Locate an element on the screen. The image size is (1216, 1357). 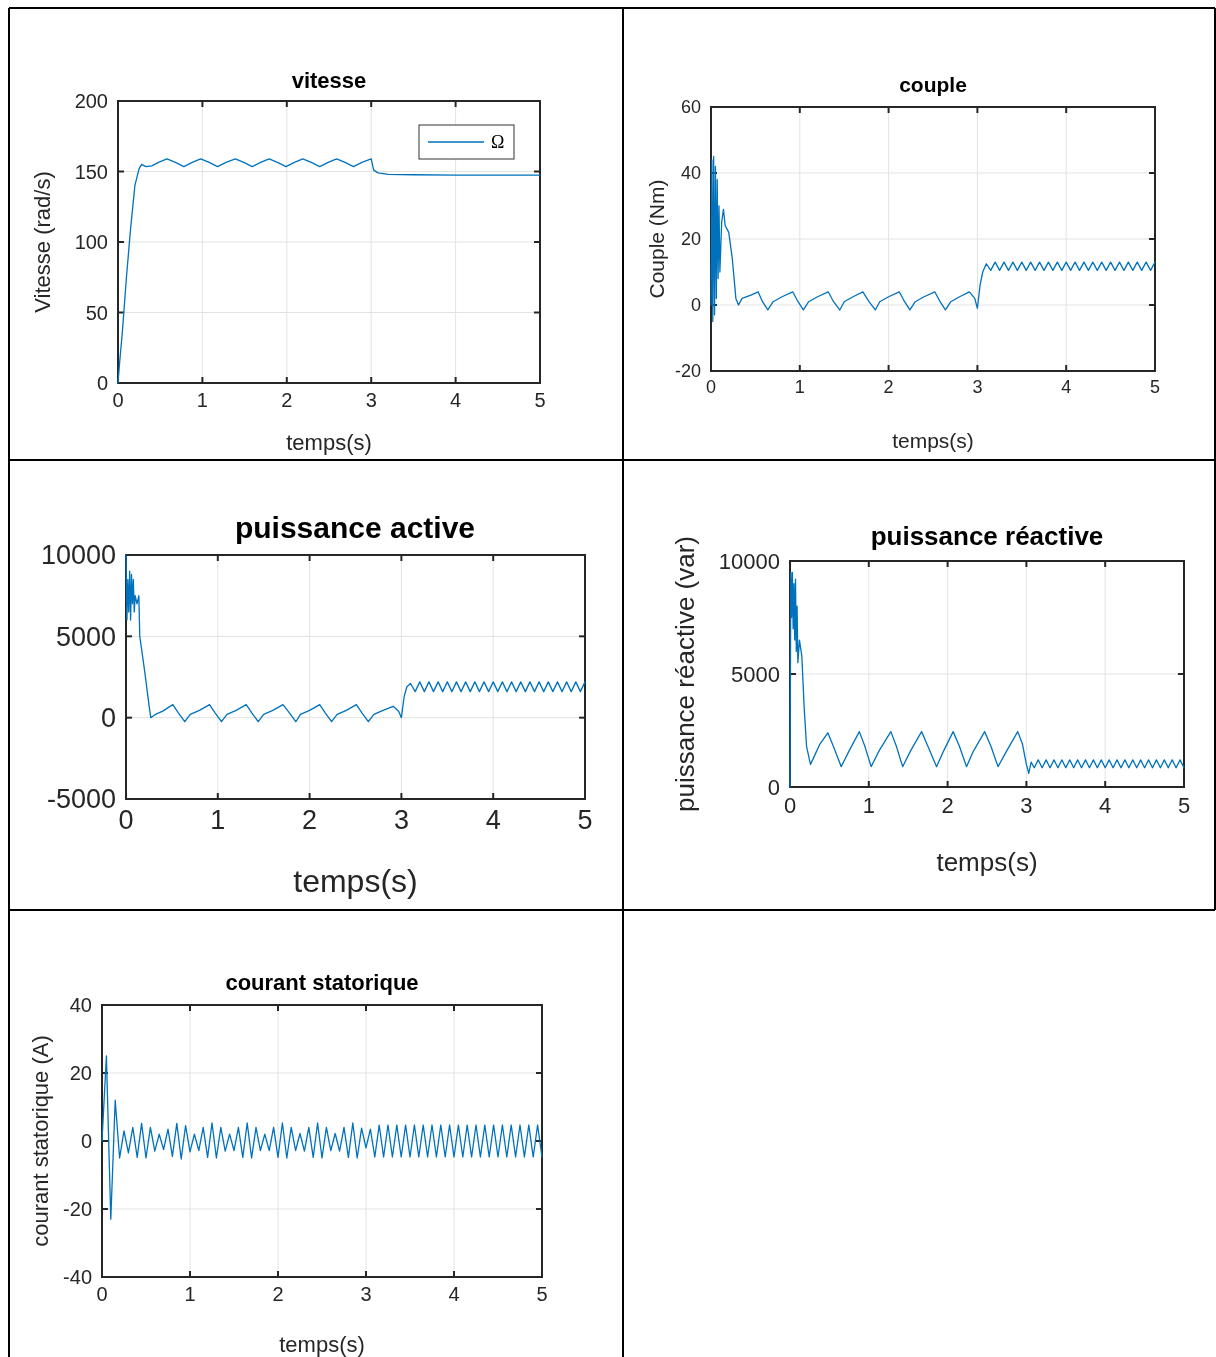
y-tick-label: 200 is located at coordinates (91, 101).